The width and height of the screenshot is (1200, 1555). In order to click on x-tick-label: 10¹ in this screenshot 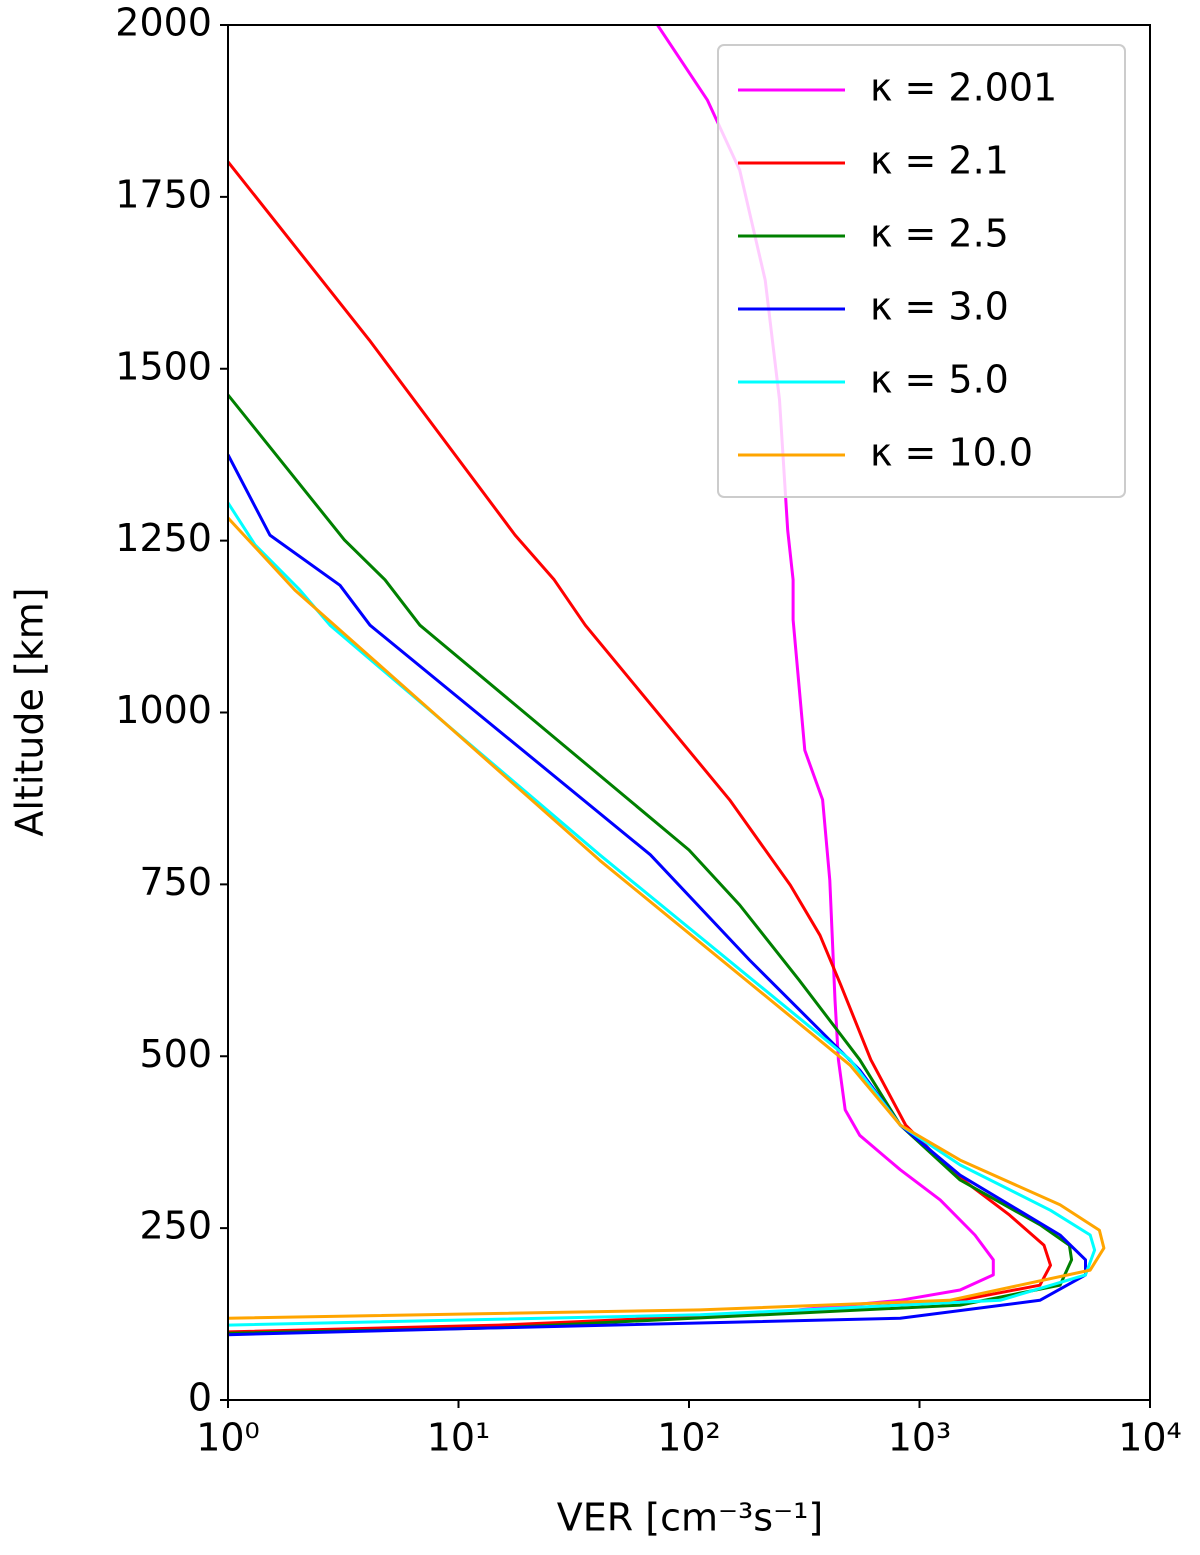, I will do `click(459, 1438)`.